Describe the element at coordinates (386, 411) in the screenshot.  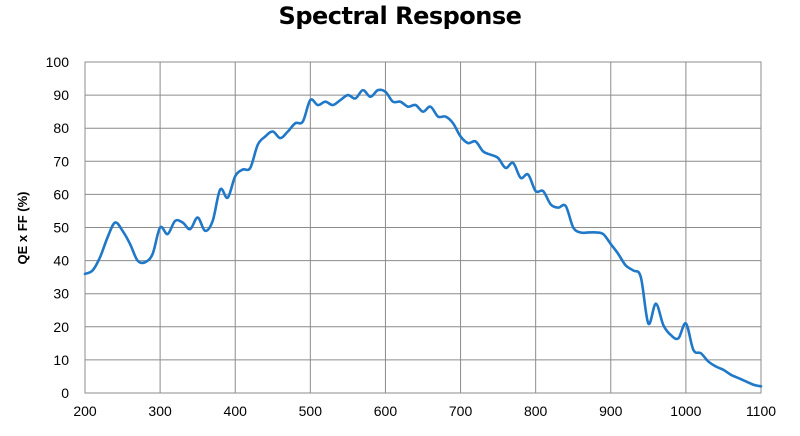
I see `x-tick-label: 600` at that location.